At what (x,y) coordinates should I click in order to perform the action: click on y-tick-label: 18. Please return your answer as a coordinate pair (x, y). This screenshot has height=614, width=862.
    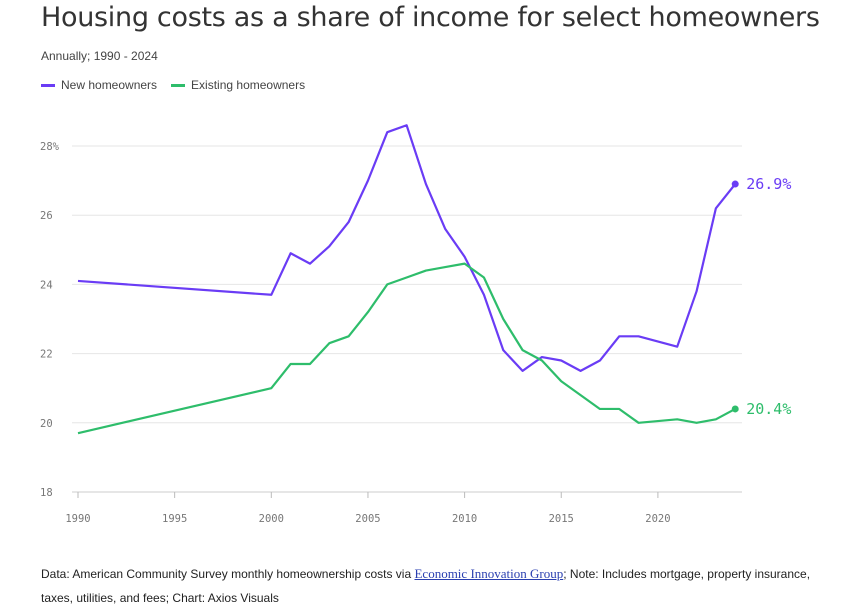
    Looking at the image, I should click on (46, 493).